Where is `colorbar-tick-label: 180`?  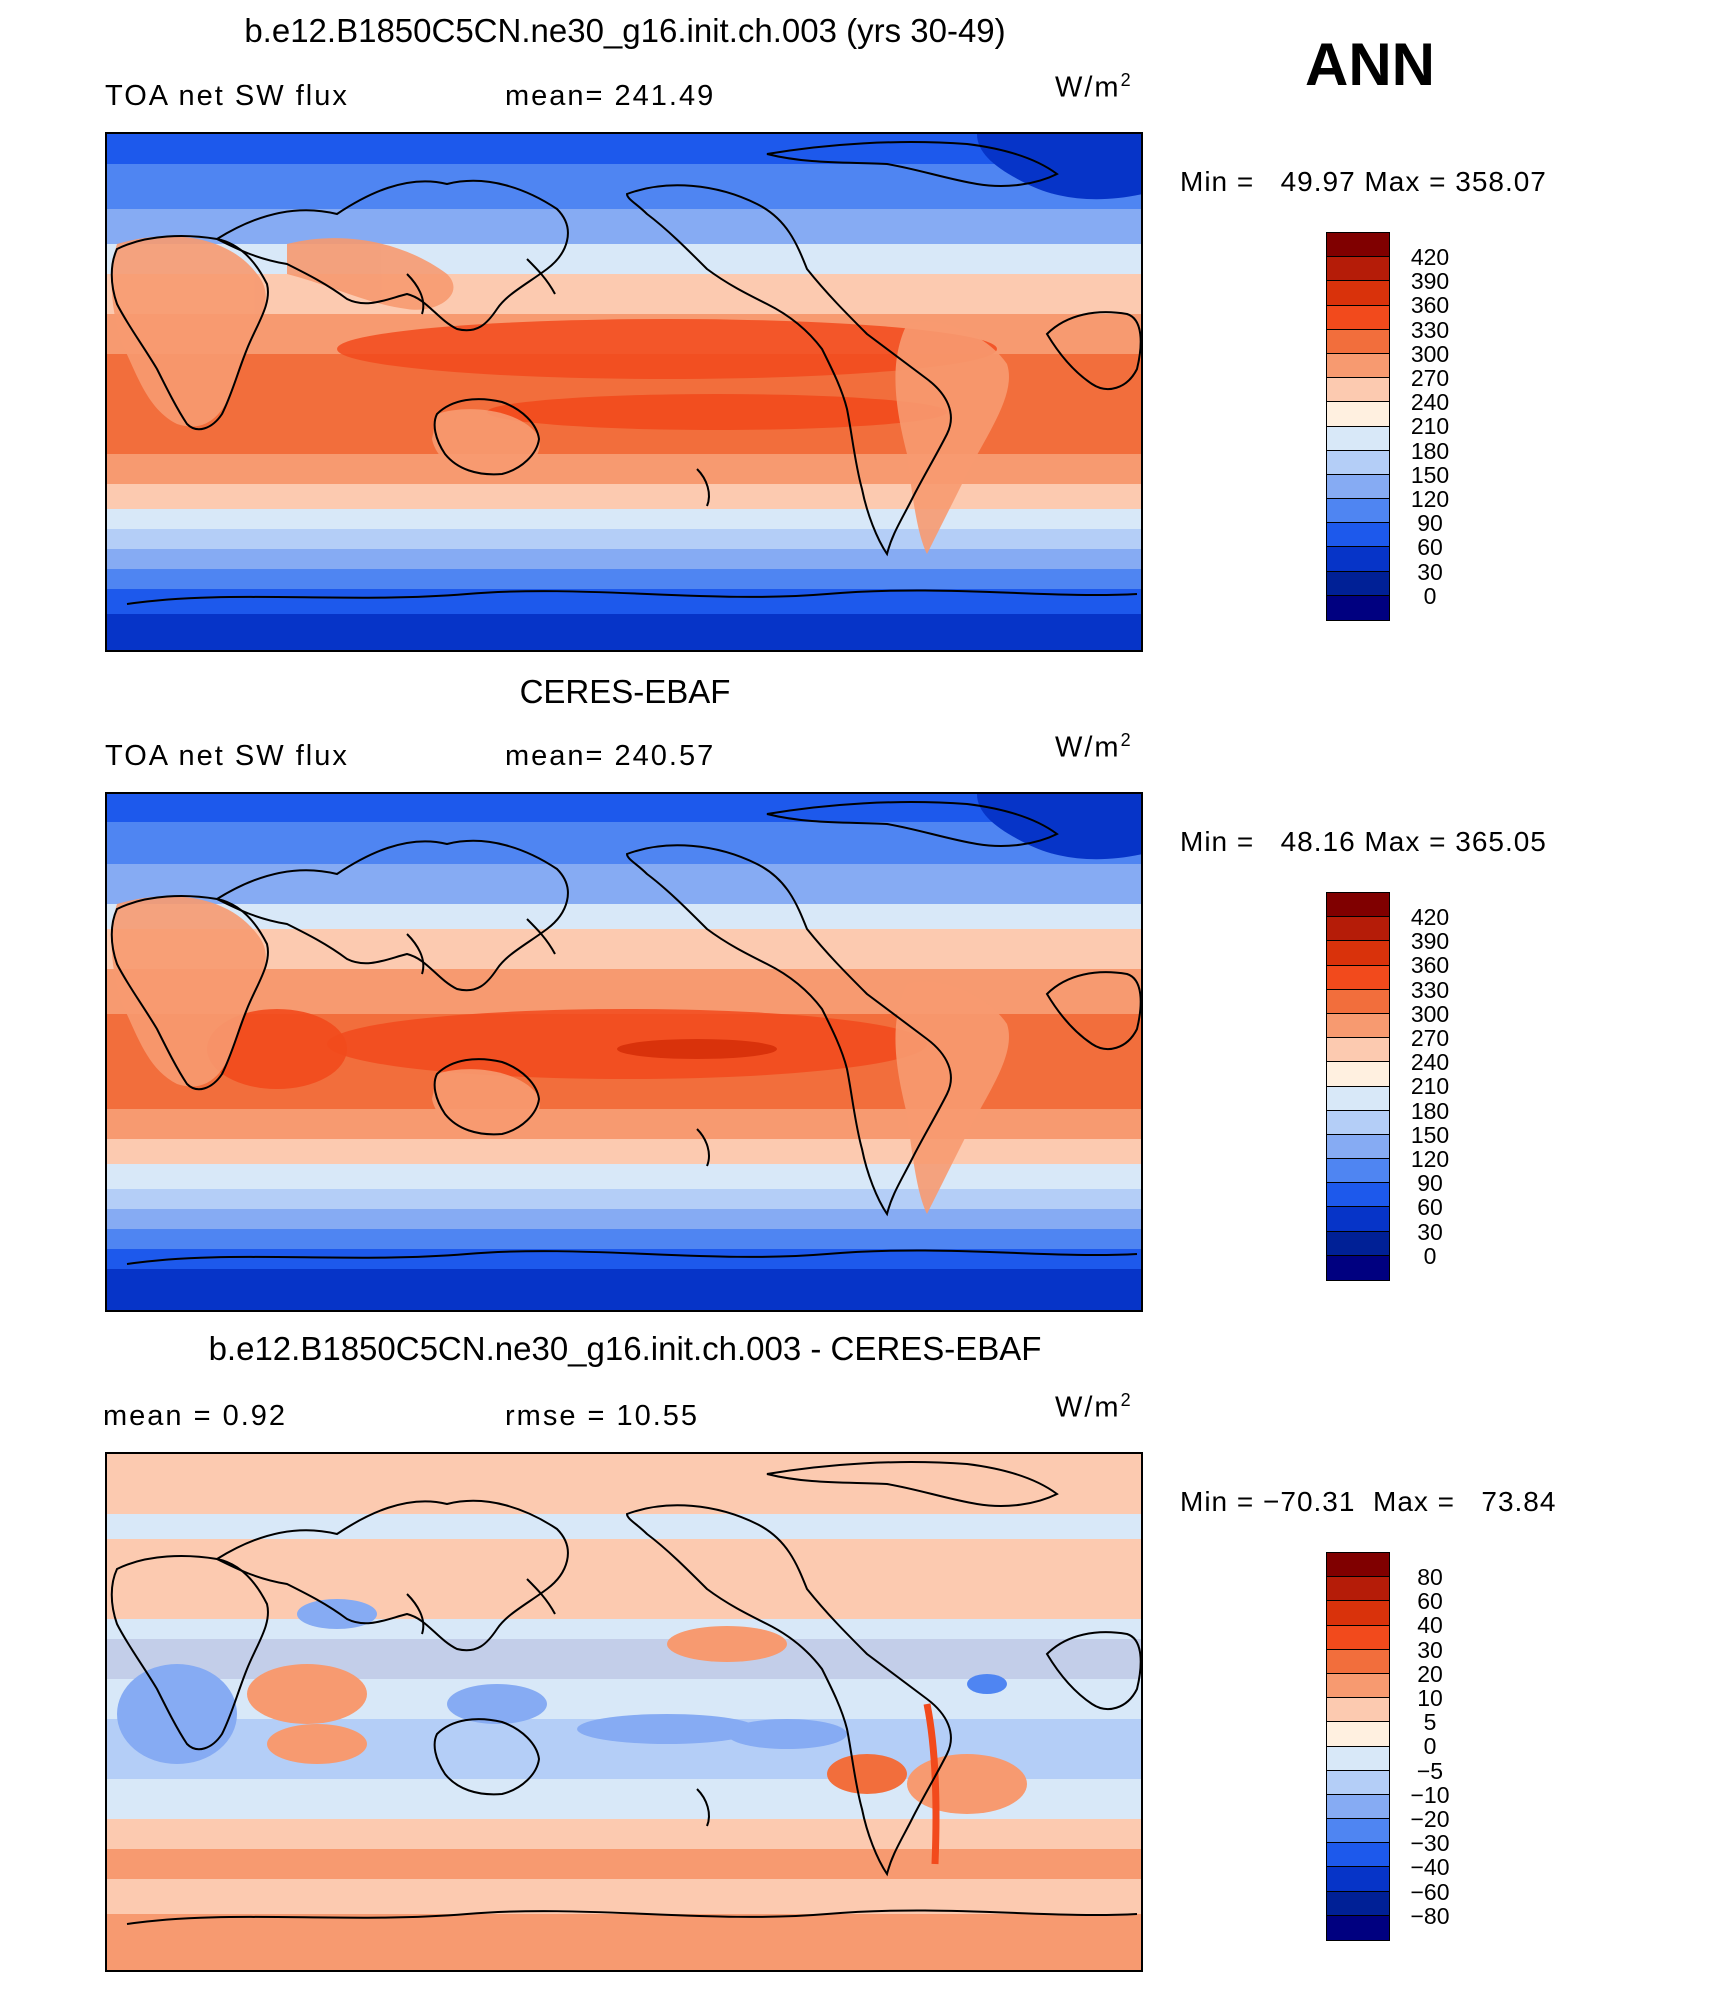
colorbar-tick-label: 180 is located at coordinates (1430, 450).